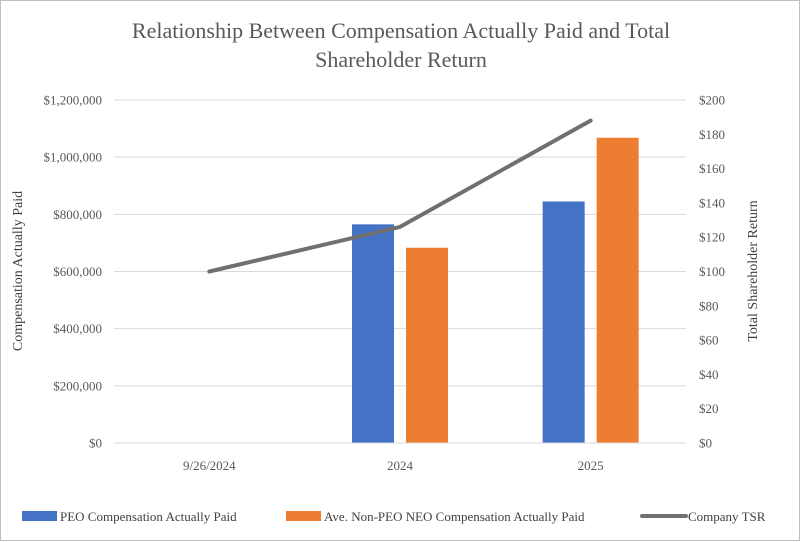 This screenshot has width=800, height=542. What do you see at coordinates (712, 100) in the screenshot?
I see `y-right-tick-label: $200` at bounding box center [712, 100].